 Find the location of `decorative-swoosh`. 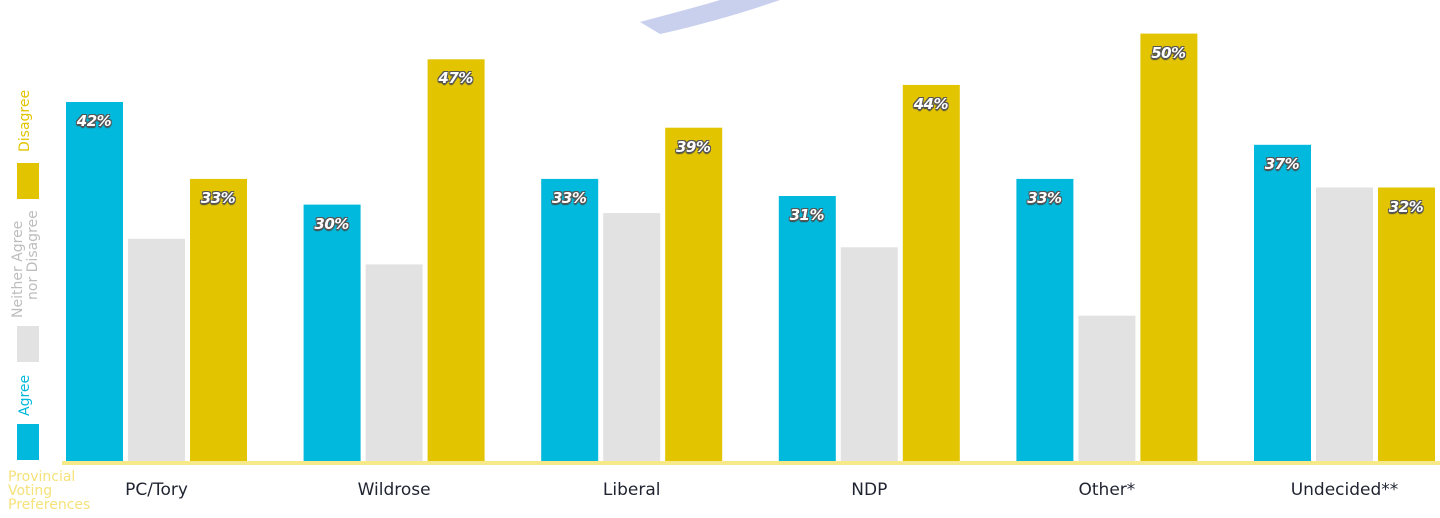

decorative-swoosh is located at coordinates (710, 17).